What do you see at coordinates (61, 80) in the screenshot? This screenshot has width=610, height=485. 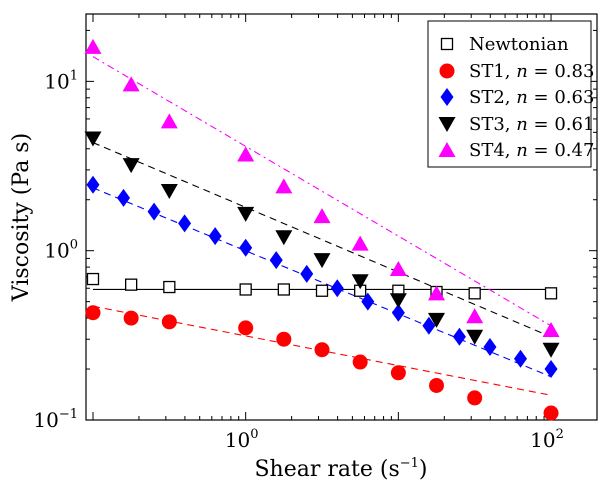 I see `y-tick-label: 10¹` at bounding box center [61, 80].